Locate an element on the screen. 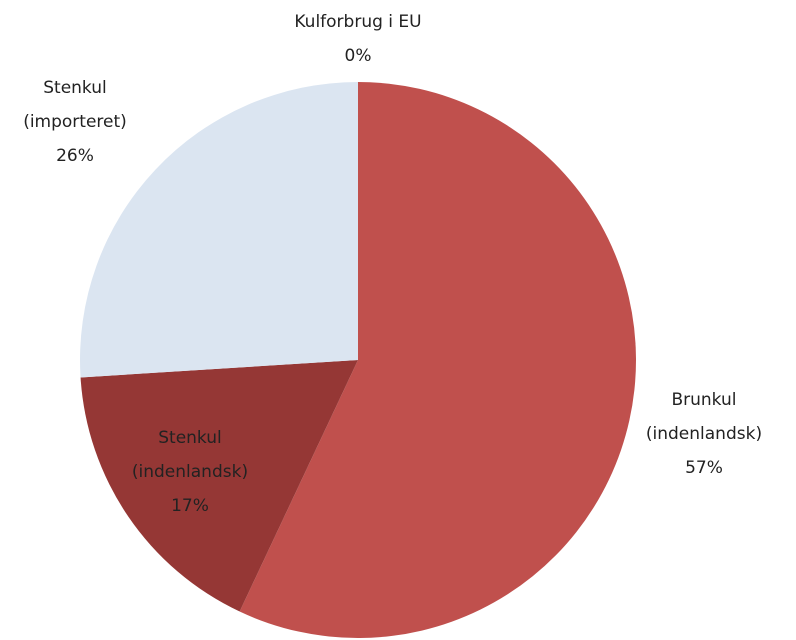  value-label: 17% is located at coordinates (190, 506).